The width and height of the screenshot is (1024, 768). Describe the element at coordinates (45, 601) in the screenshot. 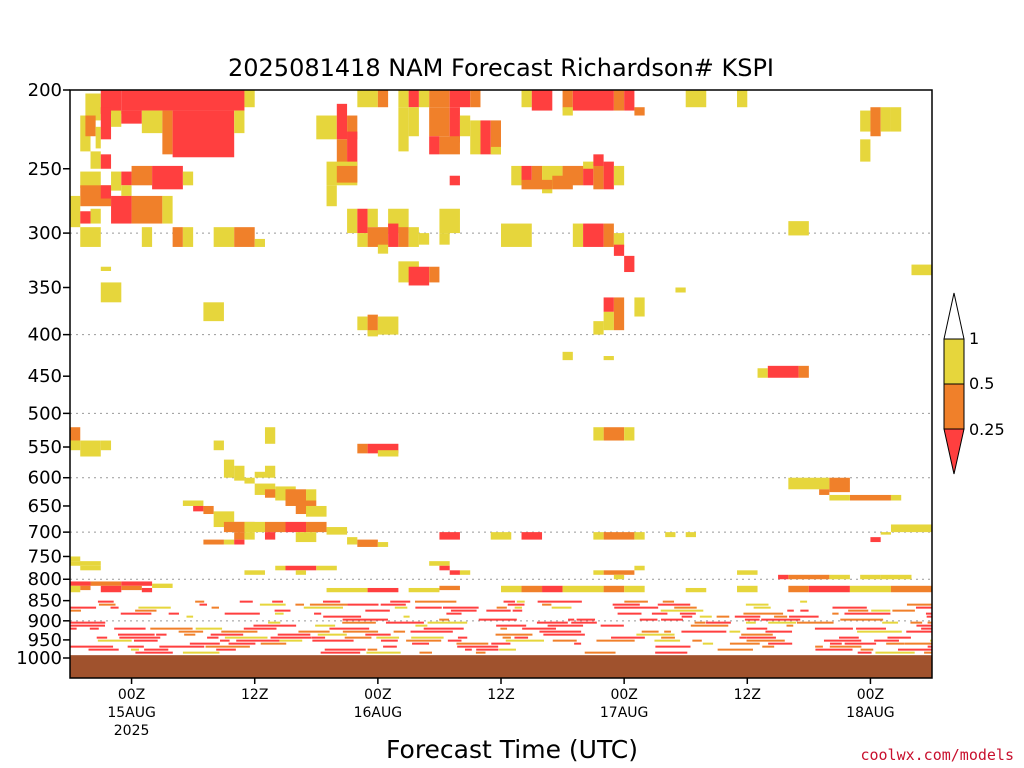

I see `y-tick-label: 850` at that location.